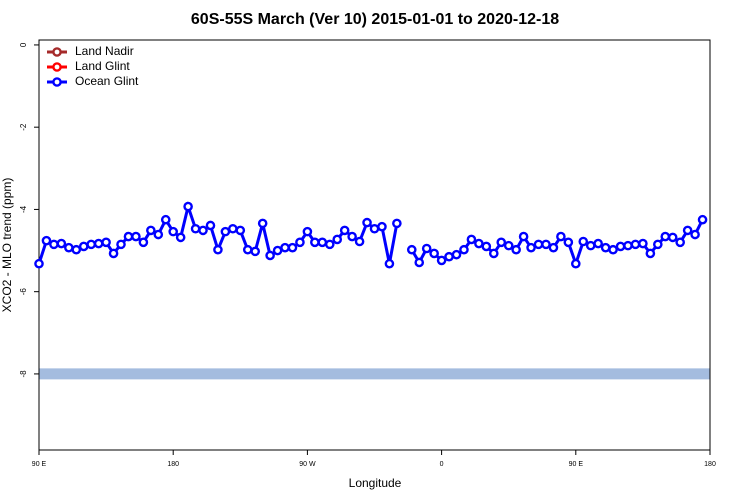 This screenshot has width=750, height=500. Describe the element at coordinates (7, 245) in the screenshot. I see `y-axis-label: XCO2 - MLO trend (ppm)` at that location.